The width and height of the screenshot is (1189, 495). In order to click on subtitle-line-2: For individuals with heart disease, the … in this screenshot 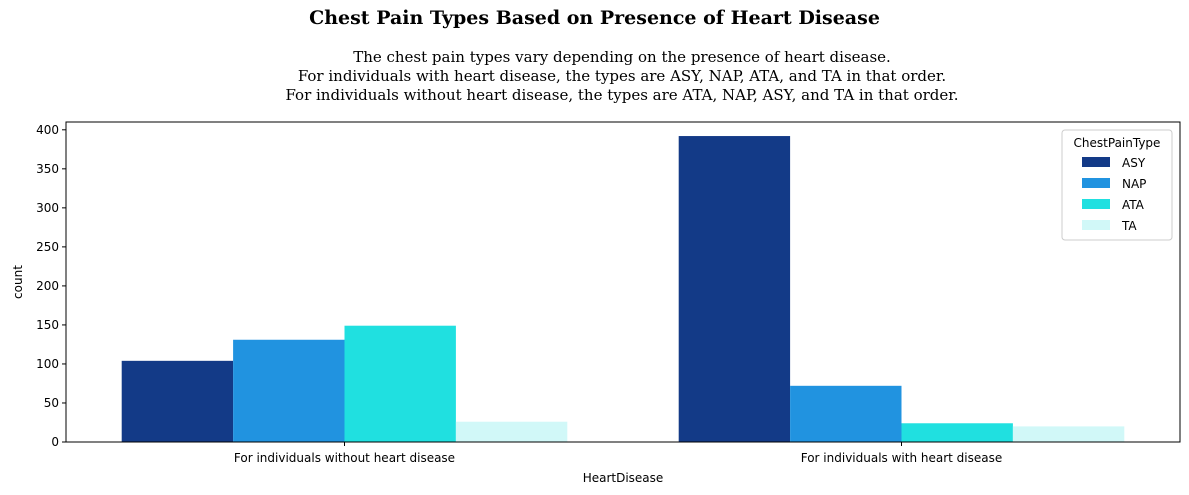, I will do `click(622, 76)`.